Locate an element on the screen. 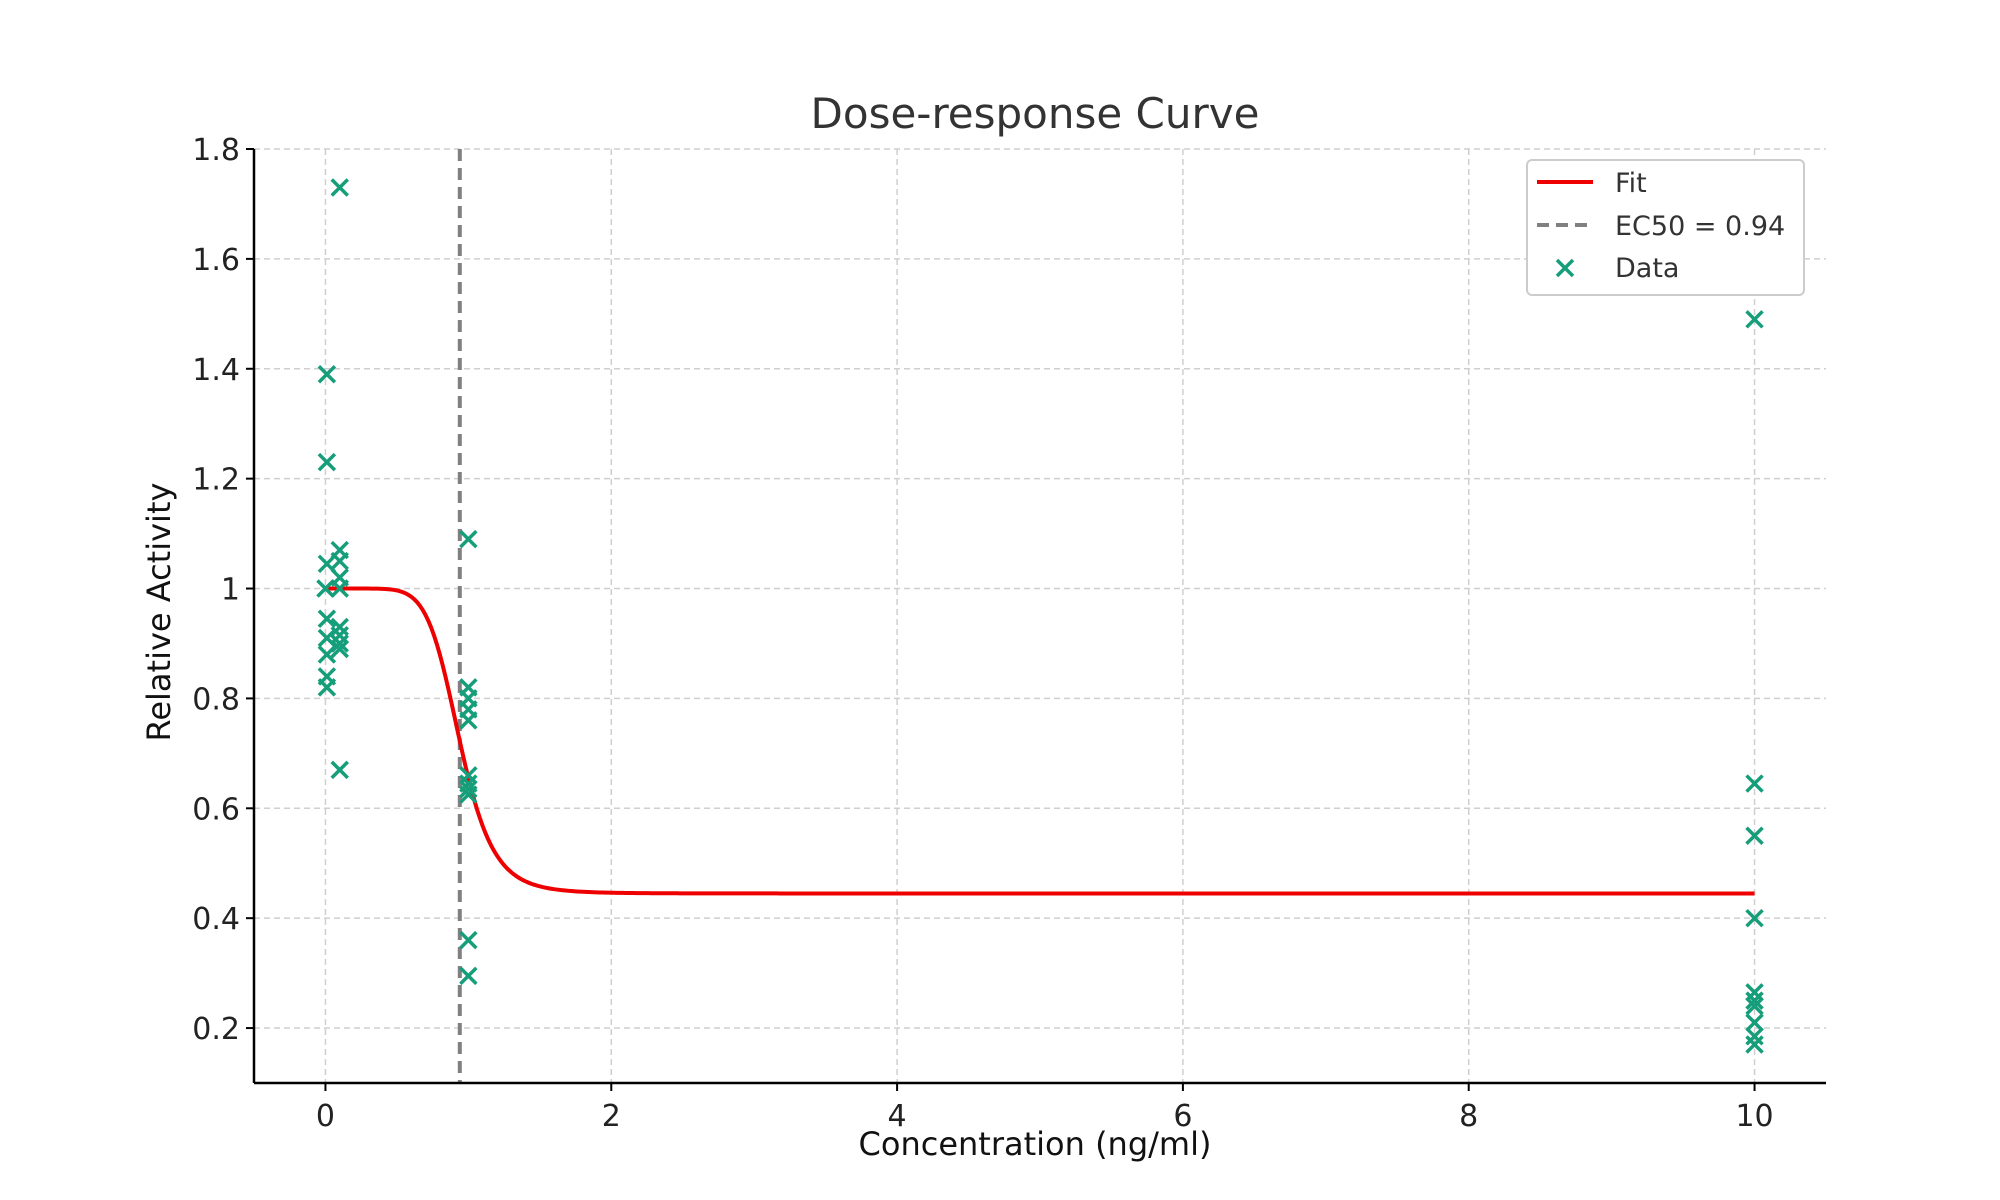 Image resolution: width=2000 pixels, height=1200 pixels. x-tick-label: 8 is located at coordinates (1468, 1116).